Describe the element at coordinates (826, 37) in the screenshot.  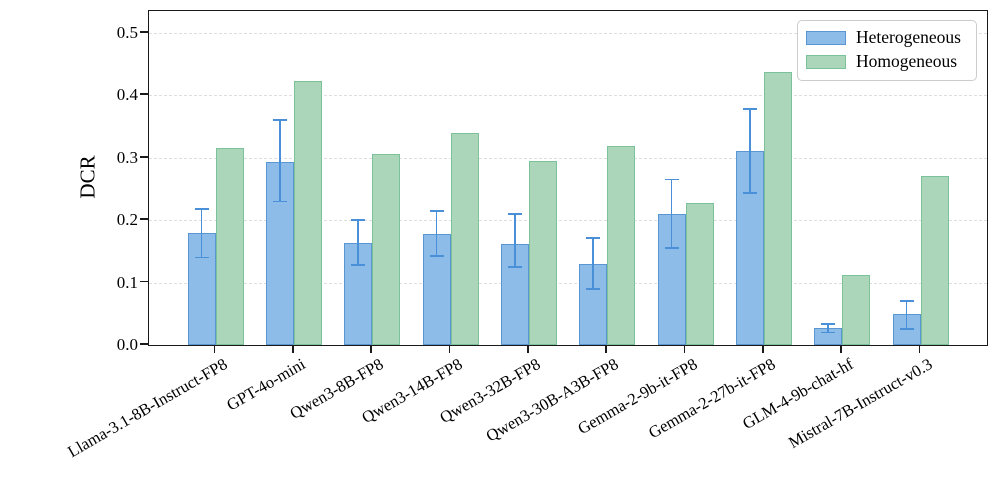
I see `heterogeneous-swatch-icon` at that location.